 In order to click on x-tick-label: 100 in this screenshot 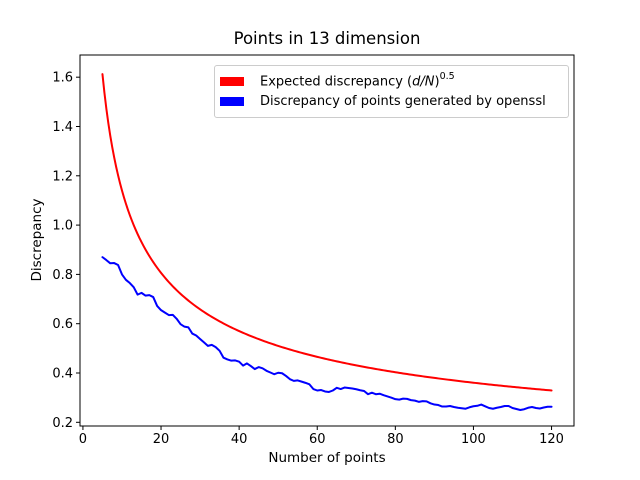, I will do `click(473, 439)`.